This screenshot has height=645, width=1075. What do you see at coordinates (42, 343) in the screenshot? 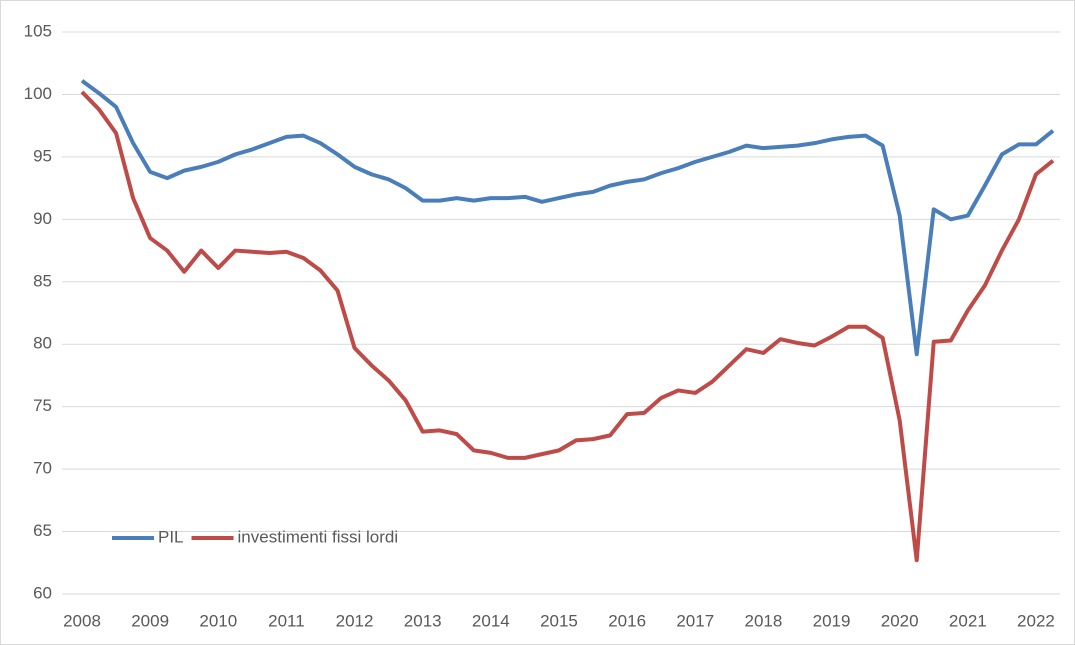
I see `y-tick-label: 80` at bounding box center [42, 343].